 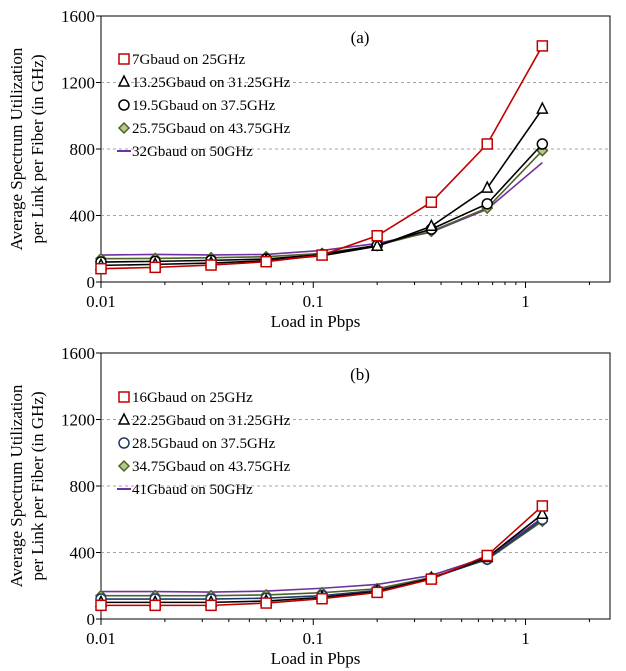 I want to click on legend-label: 22.25Gbaud on 31.25GHz, so click(x=211, y=421).